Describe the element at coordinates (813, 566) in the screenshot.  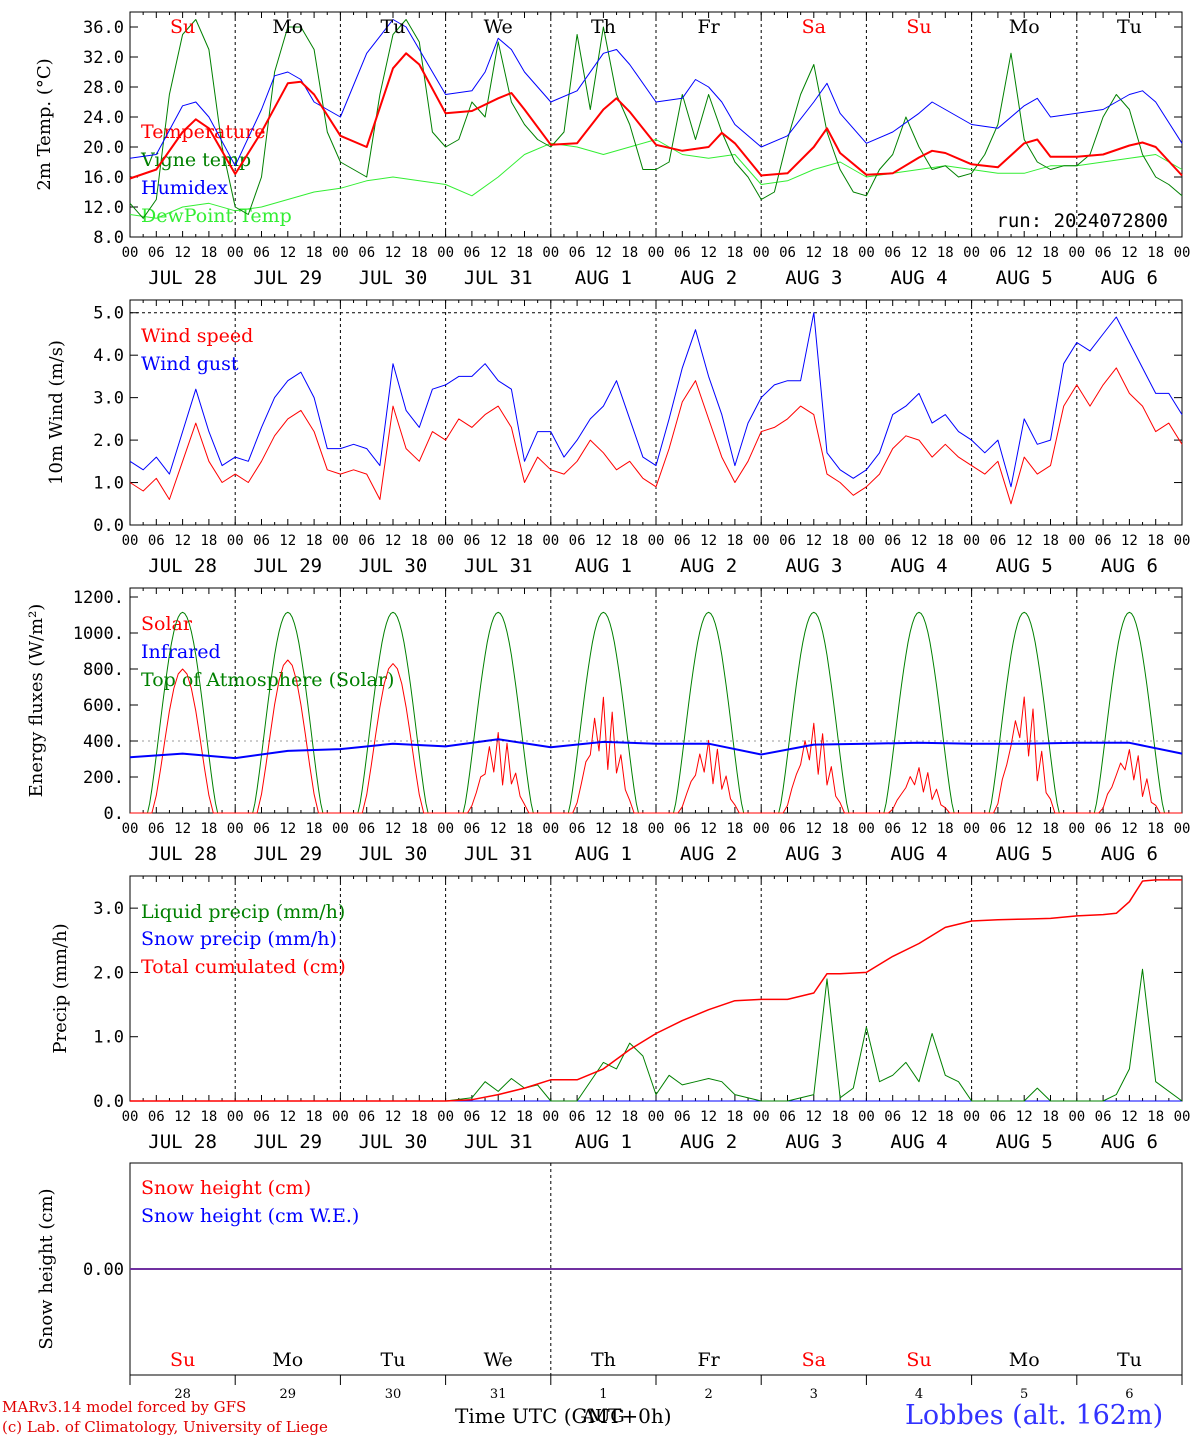
I see `date-label: AUG 3` at that location.